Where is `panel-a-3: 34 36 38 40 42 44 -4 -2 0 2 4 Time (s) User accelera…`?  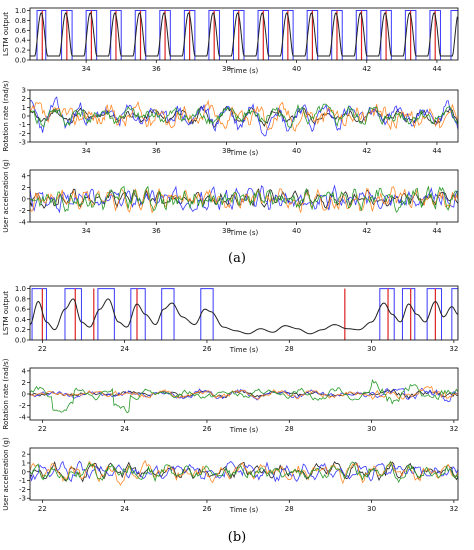
panel-a-3: 34 36 38 40 42 44 -4 -2 0 2 4 Time (s) User accelera… is located at coordinates (230, 198).